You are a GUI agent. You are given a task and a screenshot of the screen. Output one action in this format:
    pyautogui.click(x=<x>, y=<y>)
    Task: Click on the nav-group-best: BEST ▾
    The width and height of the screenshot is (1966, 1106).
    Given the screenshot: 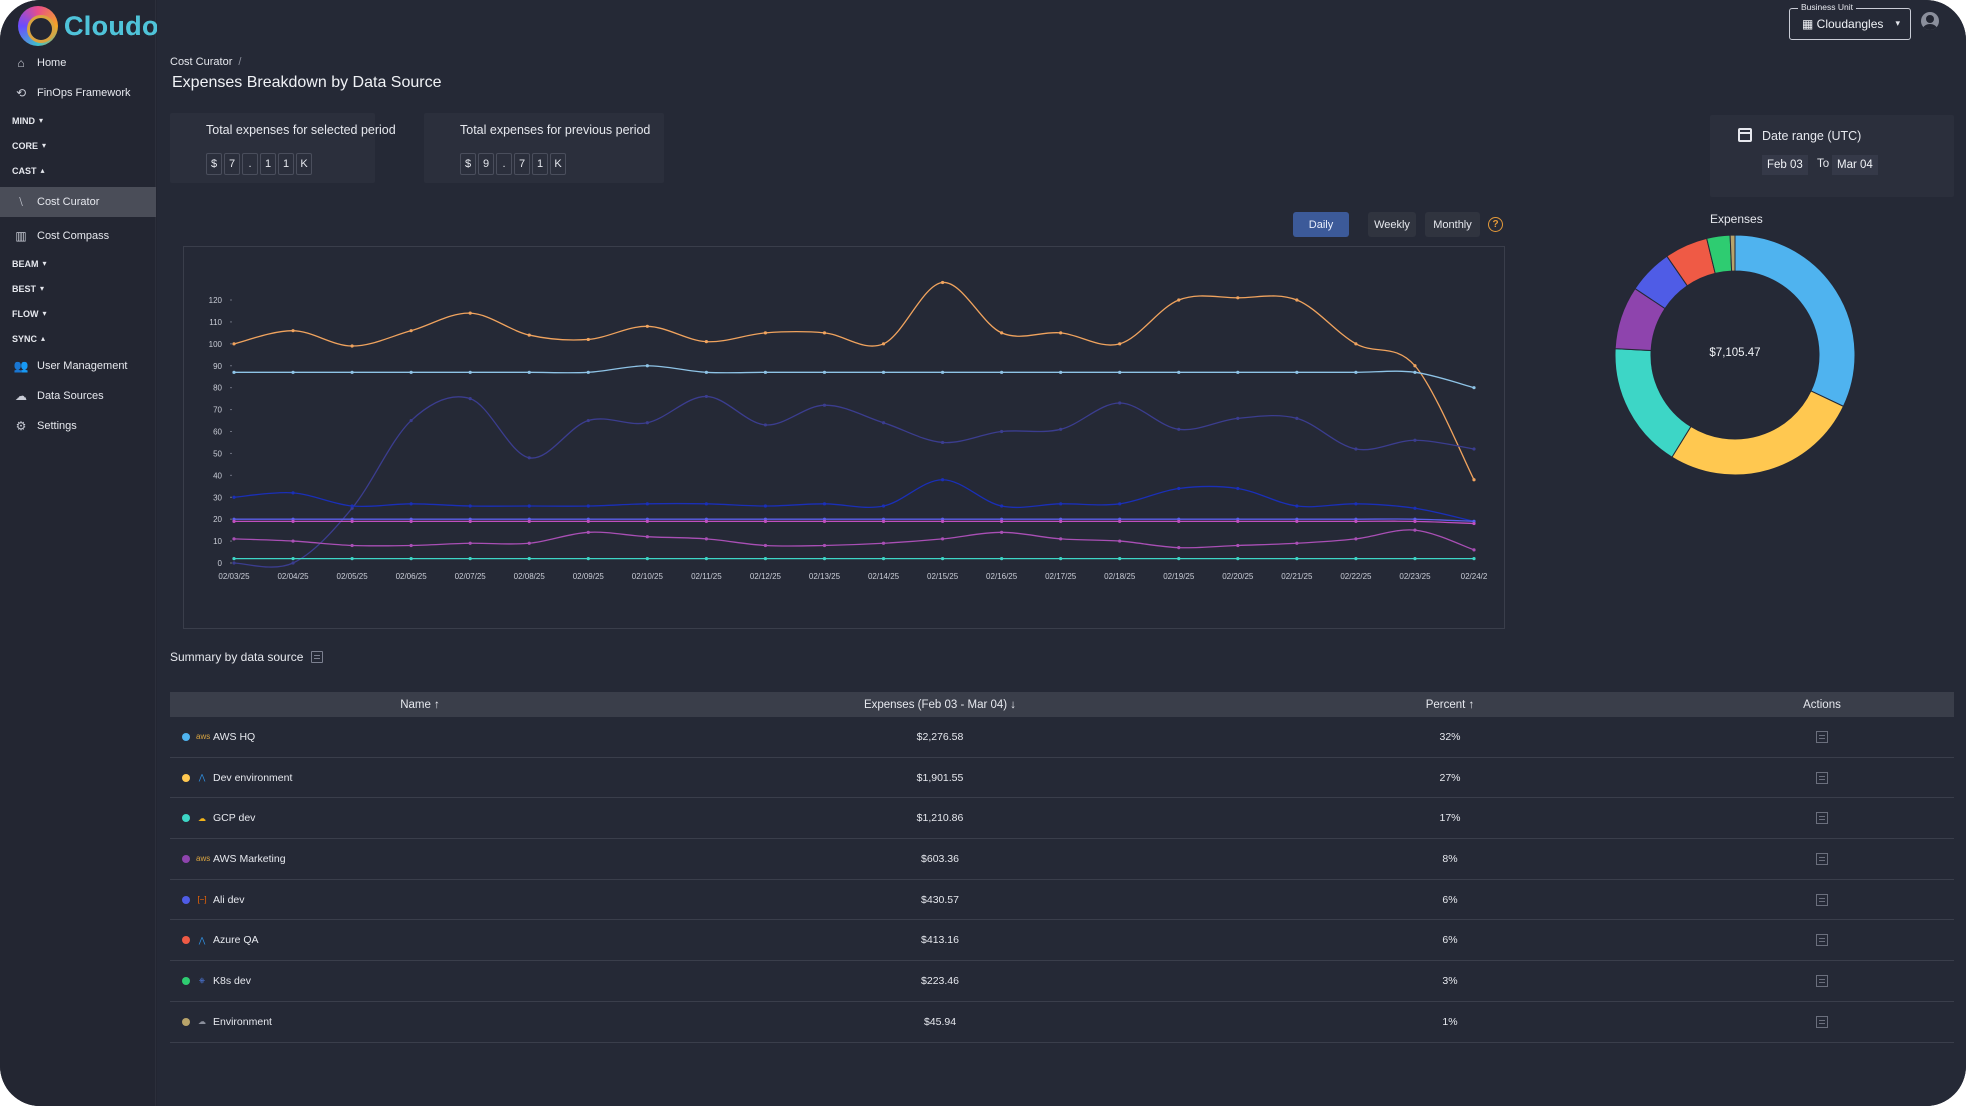 What is the action you would take?
    pyautogui.click(x=78, y=288)
    